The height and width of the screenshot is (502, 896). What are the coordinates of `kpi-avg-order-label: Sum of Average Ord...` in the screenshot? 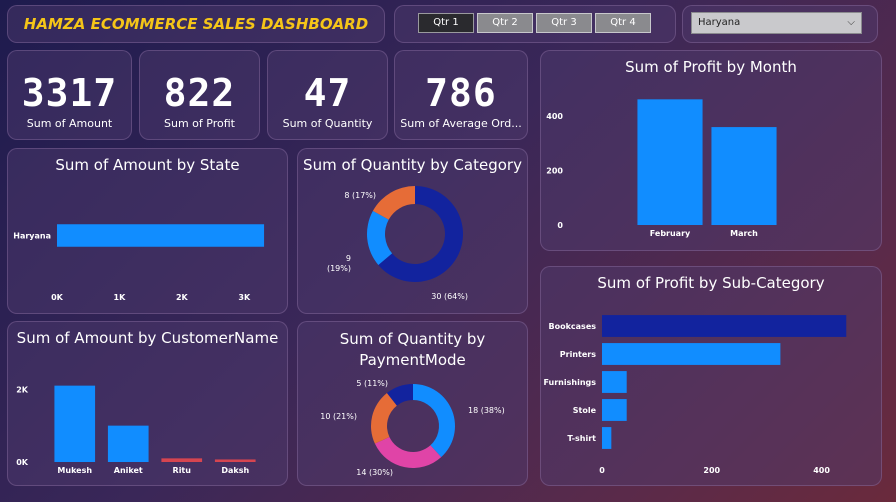 It's located at (461, 123).